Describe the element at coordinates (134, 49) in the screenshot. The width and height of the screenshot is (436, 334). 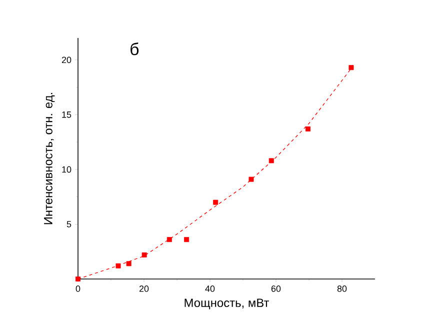
I see `annotation: б` at that location.